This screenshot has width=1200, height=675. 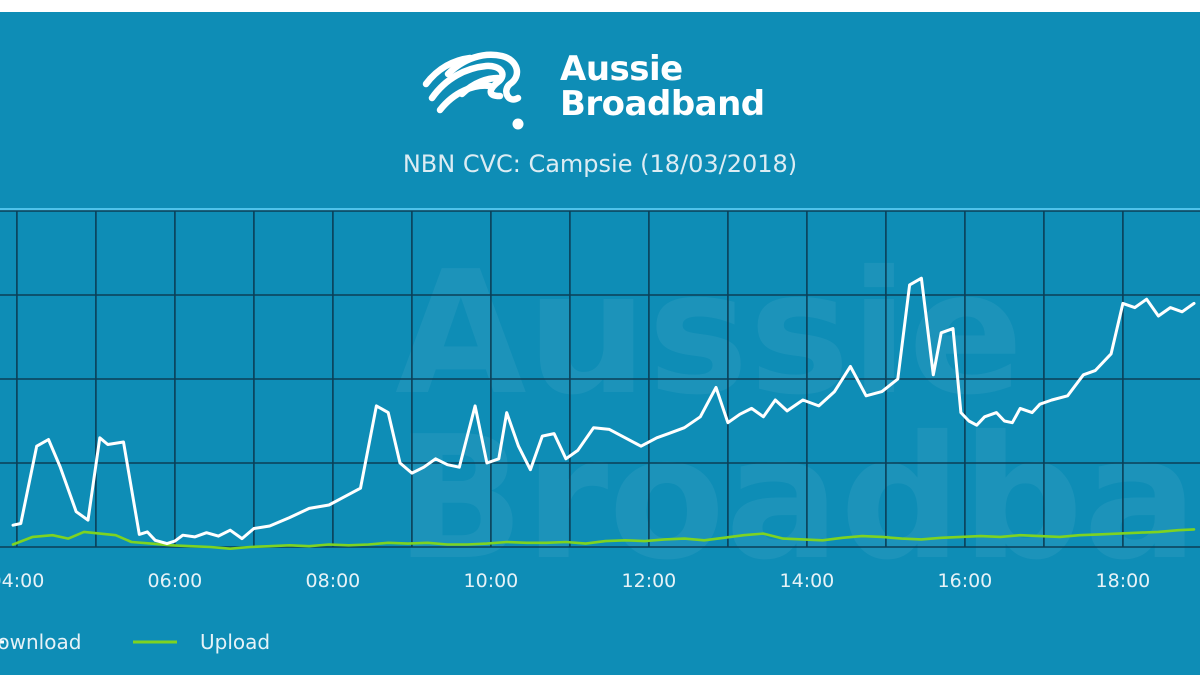 What do you see at coordinates (473, 90) in the screenshot?
I see `wifi-swirl-icon` at bounding box center [473, 90].